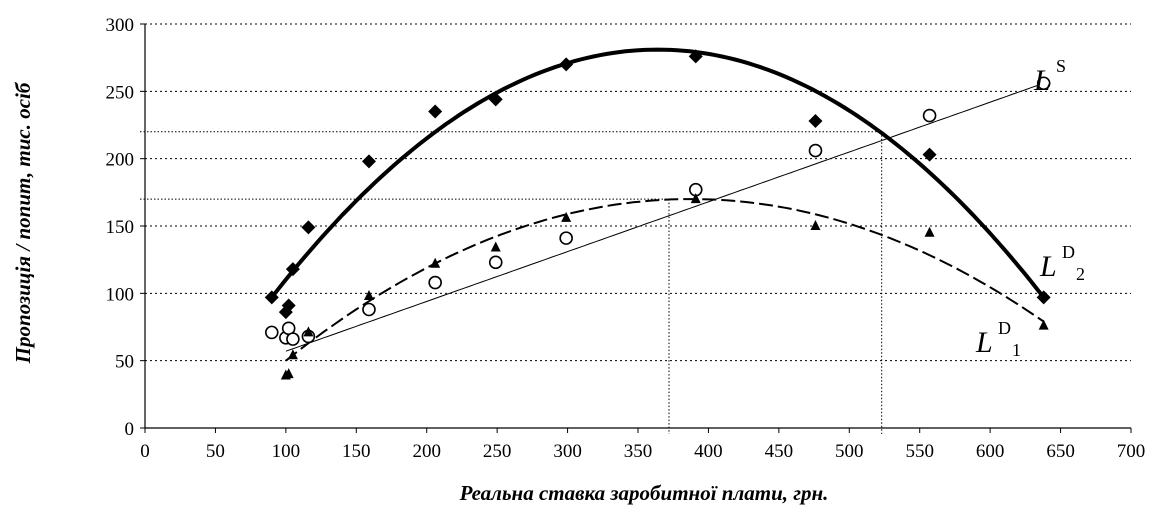  What do you see at coordinates (849, 451) in the screenshot?
I see `x-tick-label: 500` at bounding box center [849, 451].